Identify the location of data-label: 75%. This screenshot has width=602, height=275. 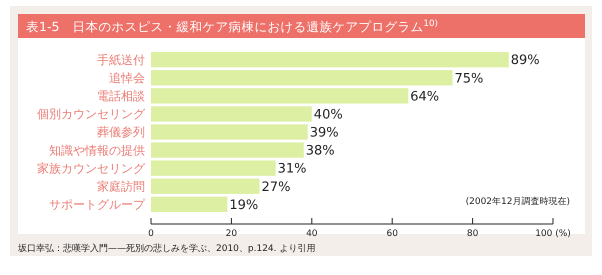
(469, 78).